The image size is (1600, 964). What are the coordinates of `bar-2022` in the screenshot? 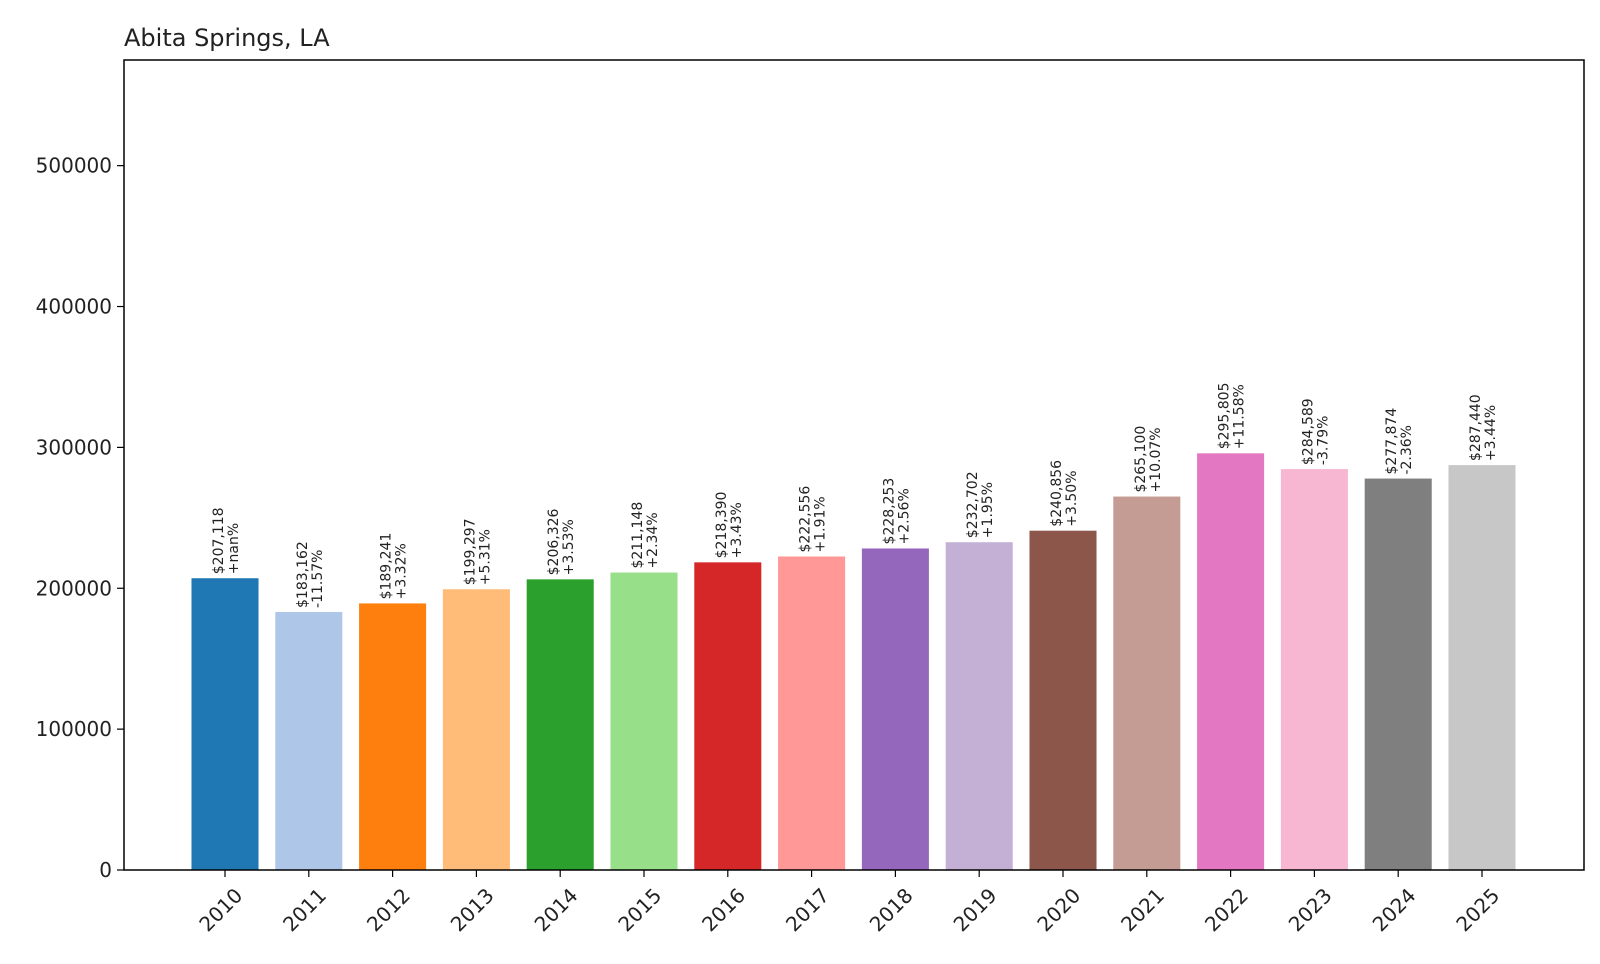 It's located at (1231, 661).